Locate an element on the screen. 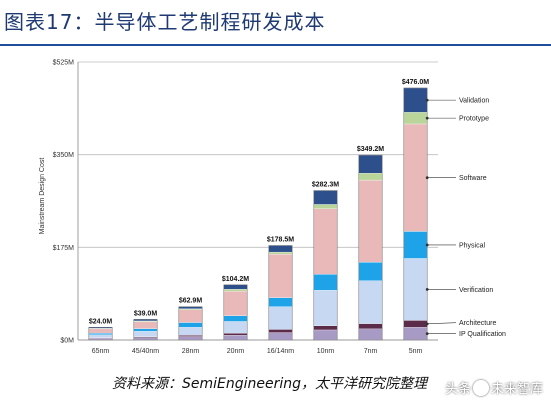 The width and height of the screenshot is (551, 410). legend-entry-prototype: Prototype is located at coordinates (474, 119).